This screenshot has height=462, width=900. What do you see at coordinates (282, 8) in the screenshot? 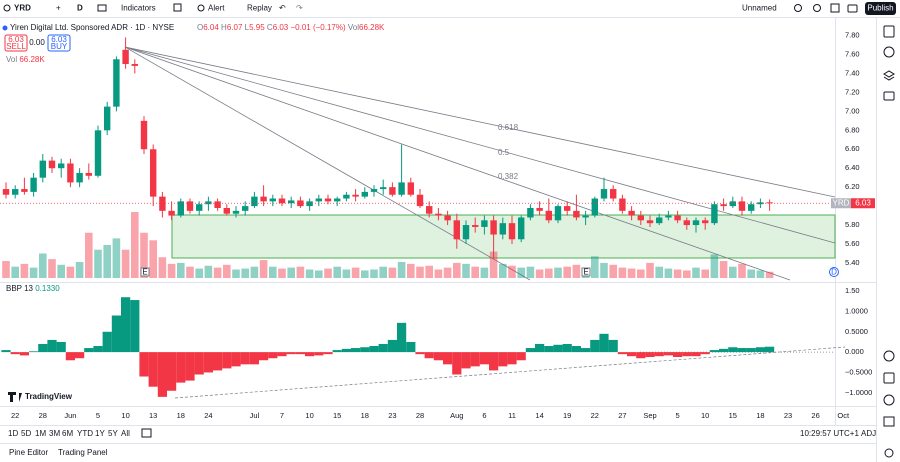
I see `undo: ↶` at bounding box center [282, 8].